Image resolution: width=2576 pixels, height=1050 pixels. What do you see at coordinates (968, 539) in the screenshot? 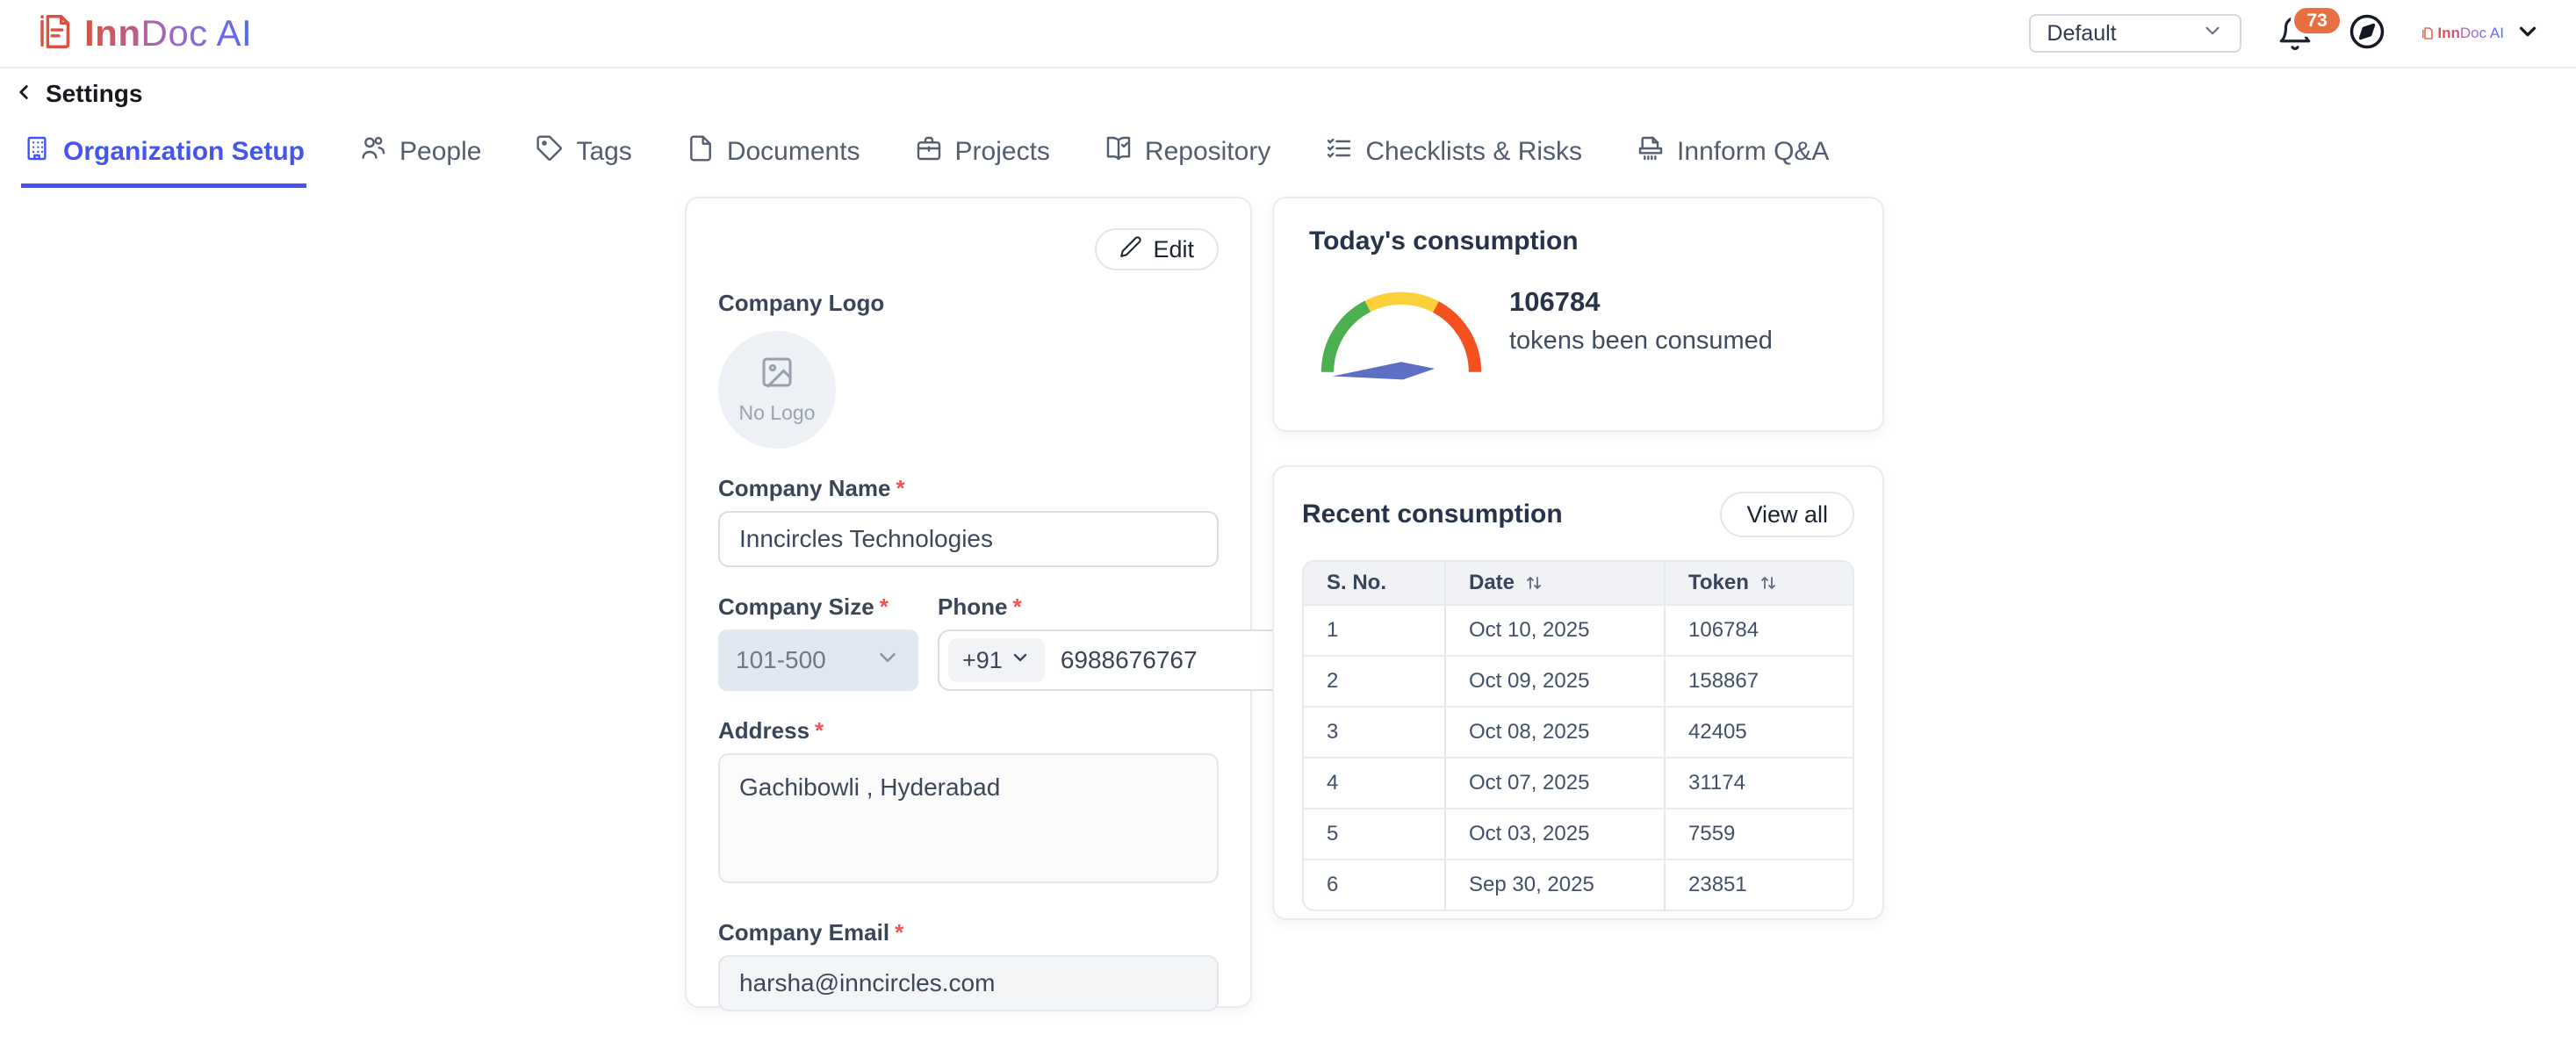
I see `company-name-input` at bounding box center [968, 539].